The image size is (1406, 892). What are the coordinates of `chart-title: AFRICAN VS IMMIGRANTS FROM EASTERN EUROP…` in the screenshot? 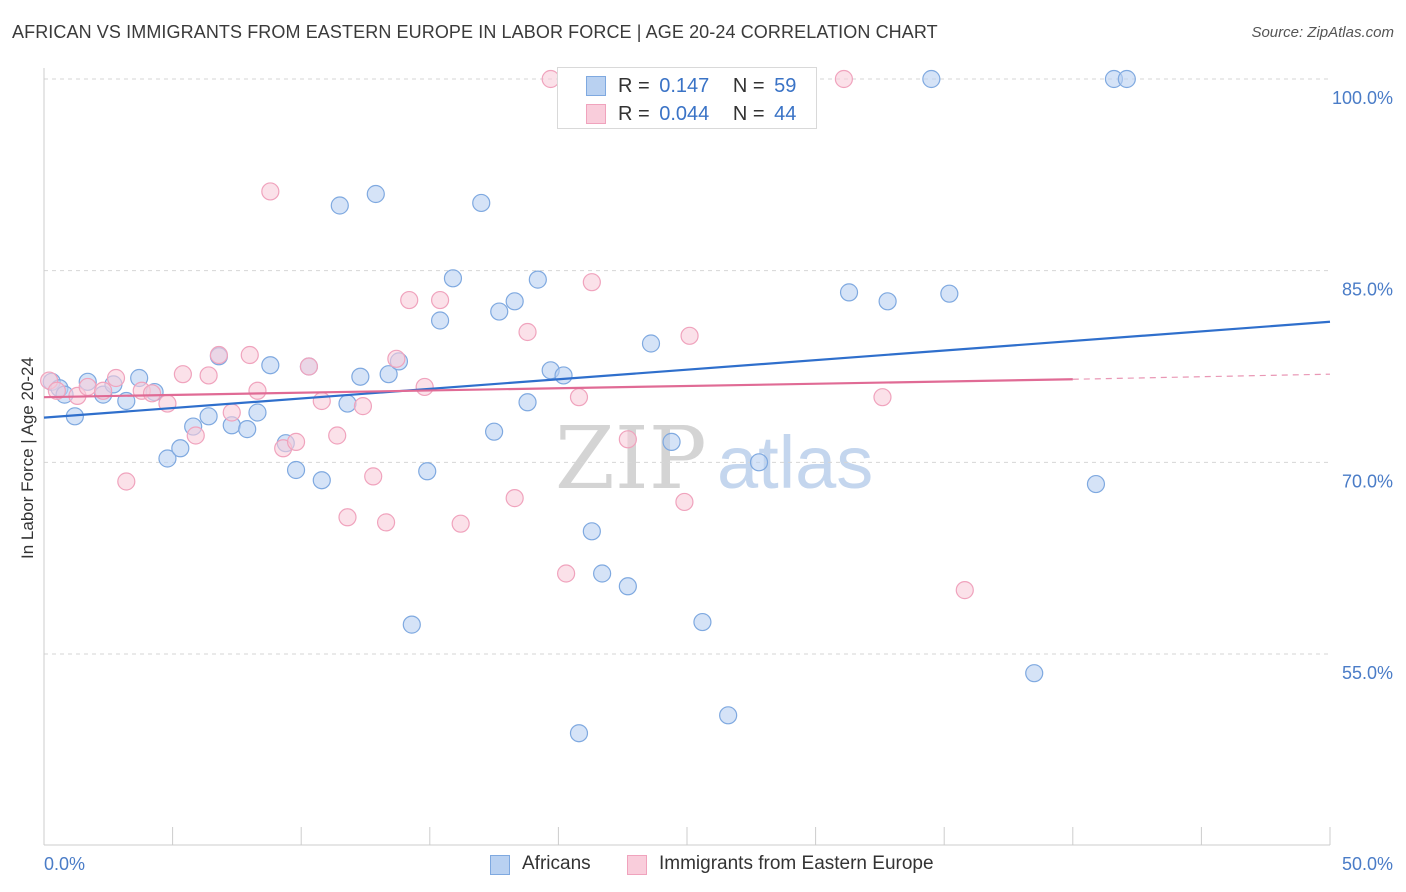 It's located at (475, 32).